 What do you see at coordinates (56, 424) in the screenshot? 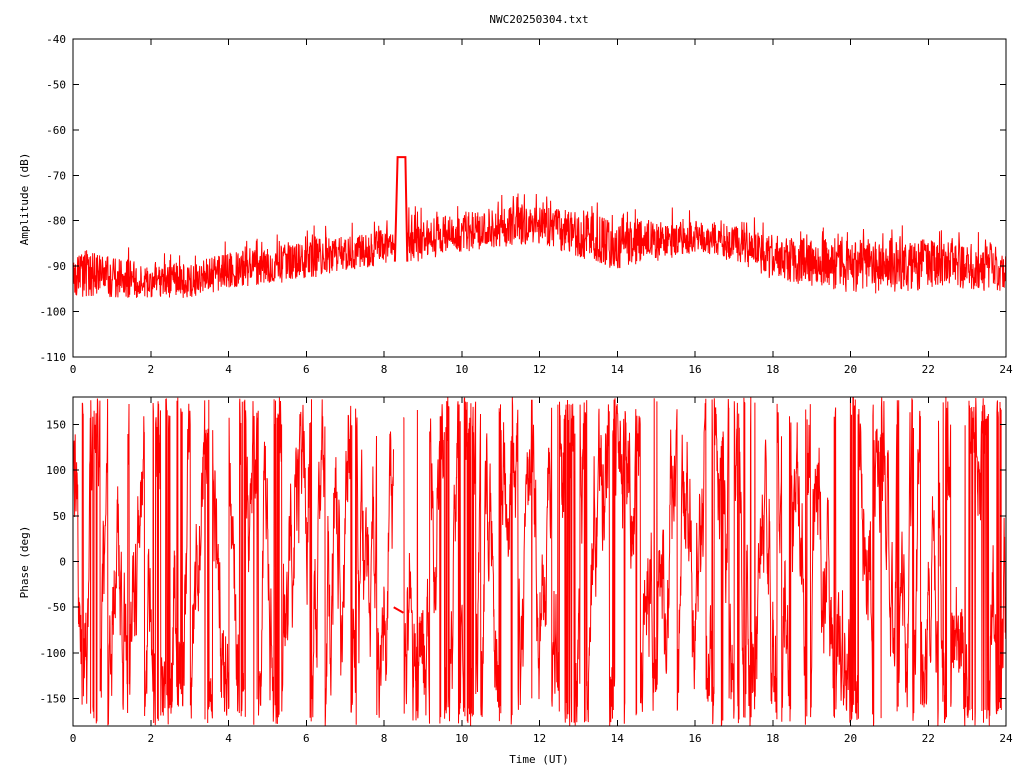
I see `phase-y-tick-label: 150` at bounding box center [56, 424].